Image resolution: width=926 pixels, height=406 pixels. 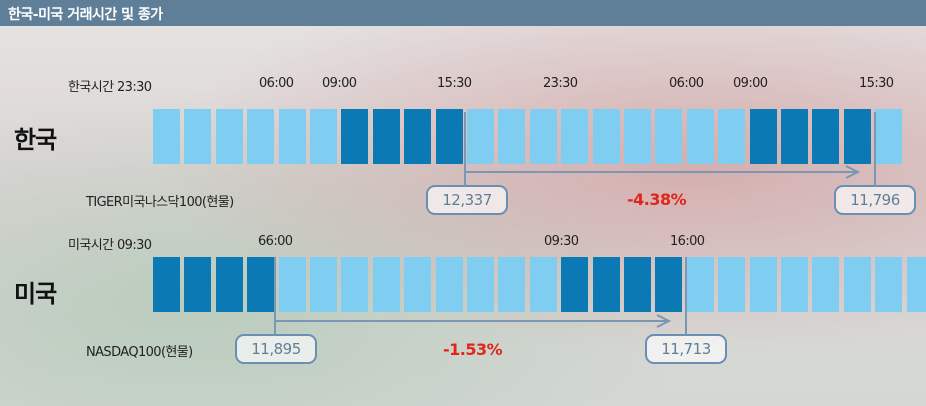 I want to click on korea-end-price: 11,796, so click(x=875, y=200).